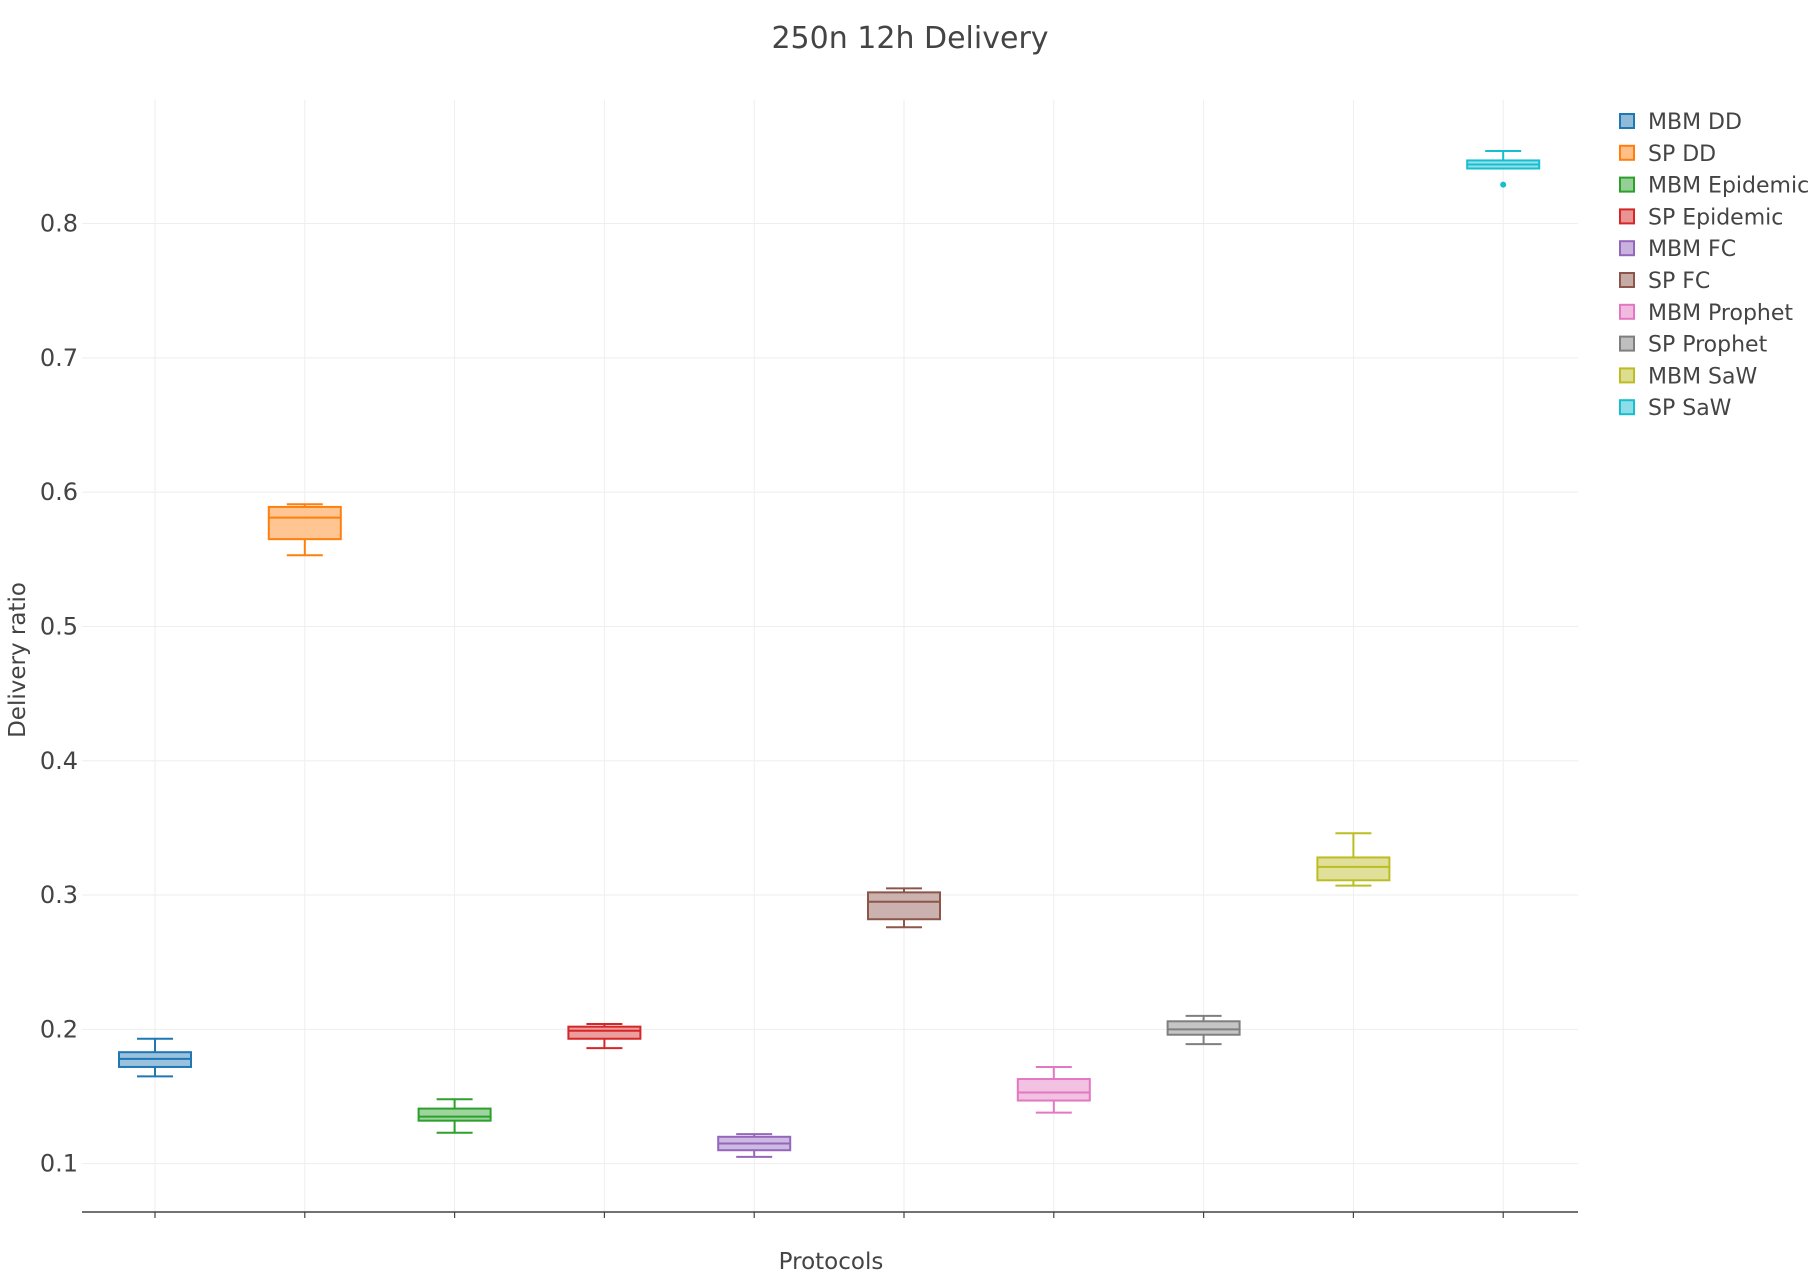 The image size is (1810, 1285). I want to click on legend-label: MBM Epidemic, so click(1728, 186).